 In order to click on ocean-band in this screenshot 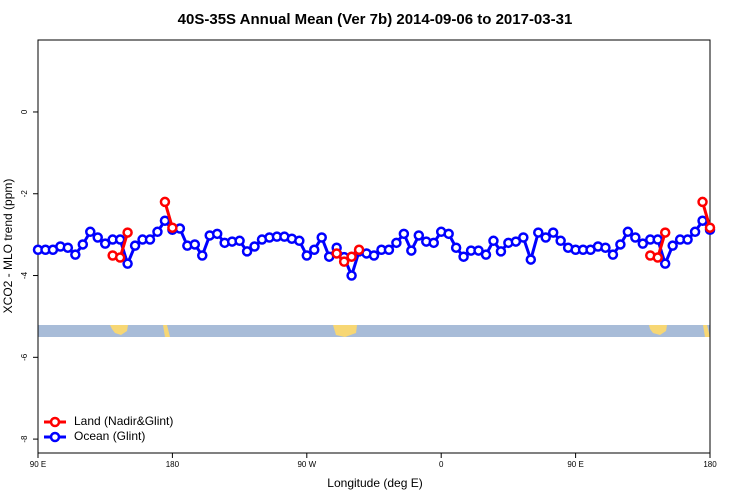, I will do `click(374, 331)`.